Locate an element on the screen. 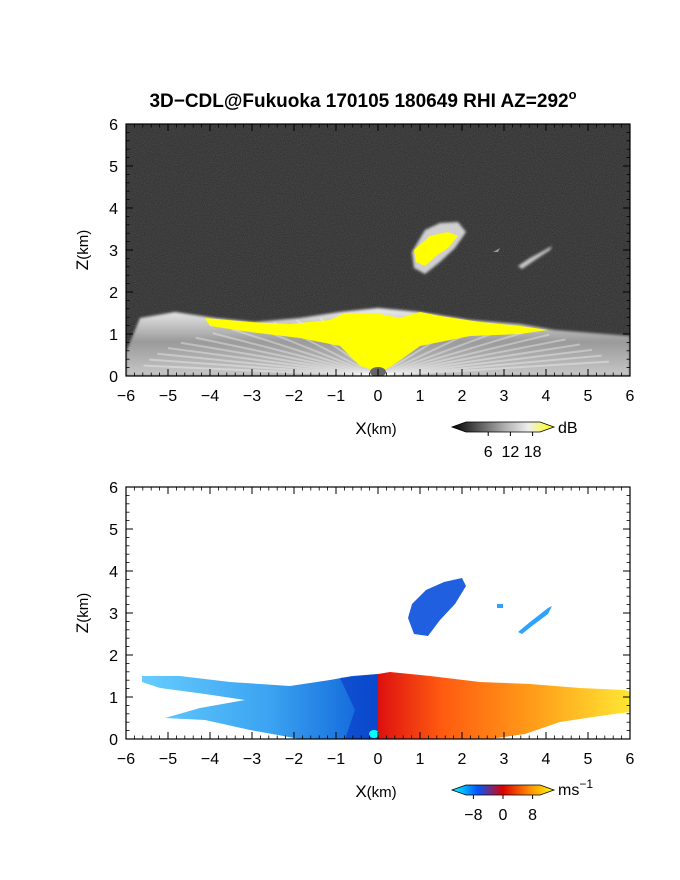  velocity-west-core is located at coordinates (359, 706).